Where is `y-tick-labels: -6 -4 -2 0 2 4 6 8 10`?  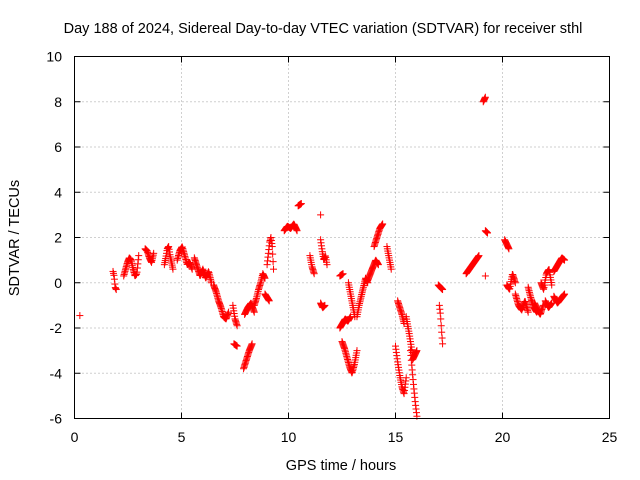 y-tick-labels: -6 -4 -2 0 2 4 6 8 10 is located at coordinates (54, 238).